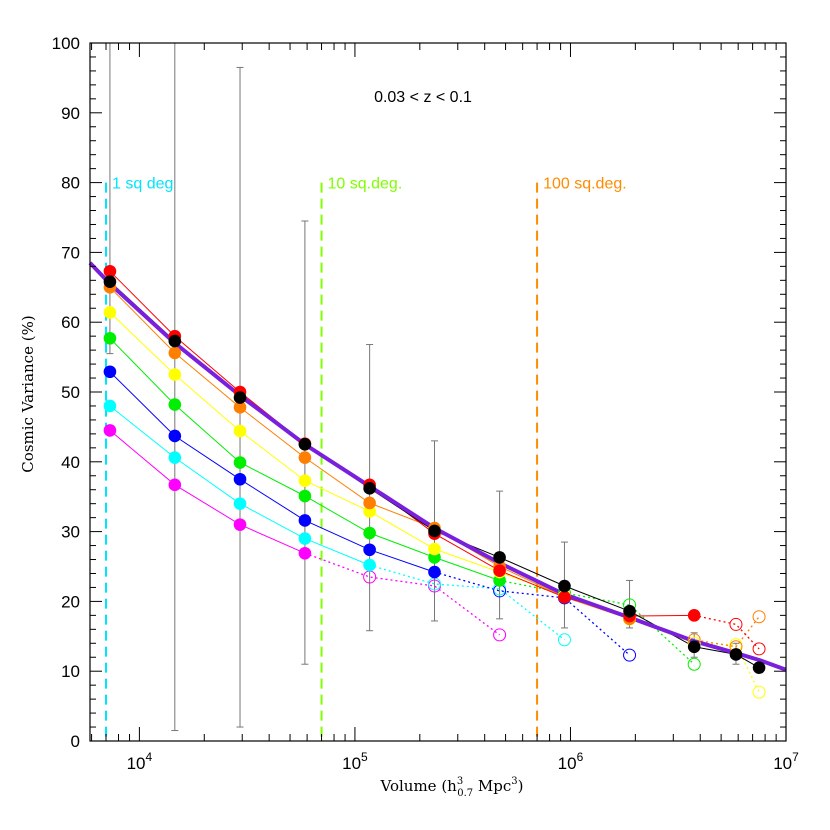 Image resolution: width=830 pixels, height=830 pixels. What do you see at coordinates (460, 781) in the screenshot?
I see `x-axis-title-sup: 3` at bounding box center [460, 781].